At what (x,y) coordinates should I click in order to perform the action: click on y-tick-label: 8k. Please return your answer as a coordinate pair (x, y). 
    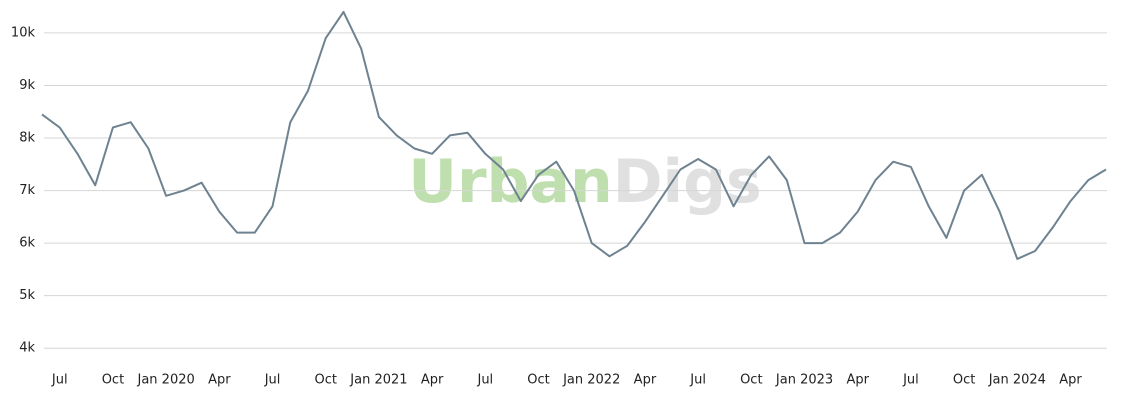
    Looking at the image, I should click on (27, 138).